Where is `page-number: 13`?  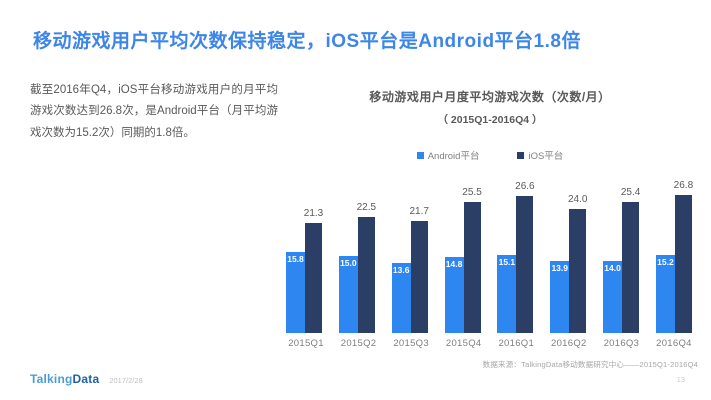 page-number: 13 is located at coordinates (680, 379).